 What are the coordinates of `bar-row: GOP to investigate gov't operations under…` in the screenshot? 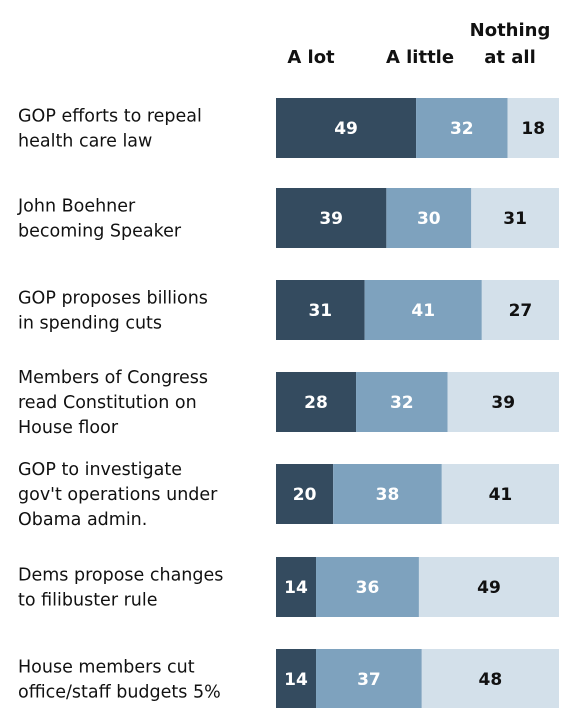 It's located at (288, 495).